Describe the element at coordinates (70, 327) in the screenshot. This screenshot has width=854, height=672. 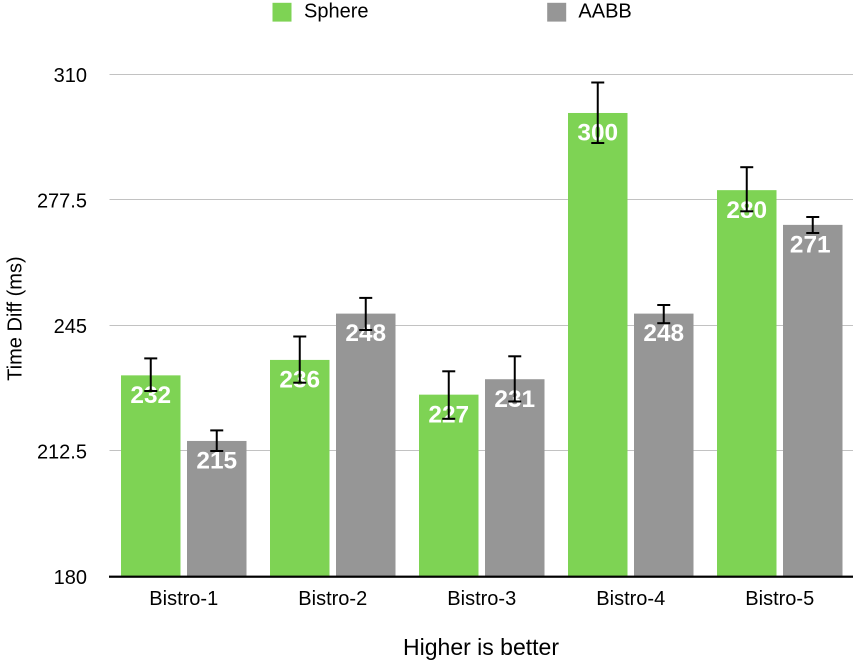
I see `svg-text: 245` at that location.